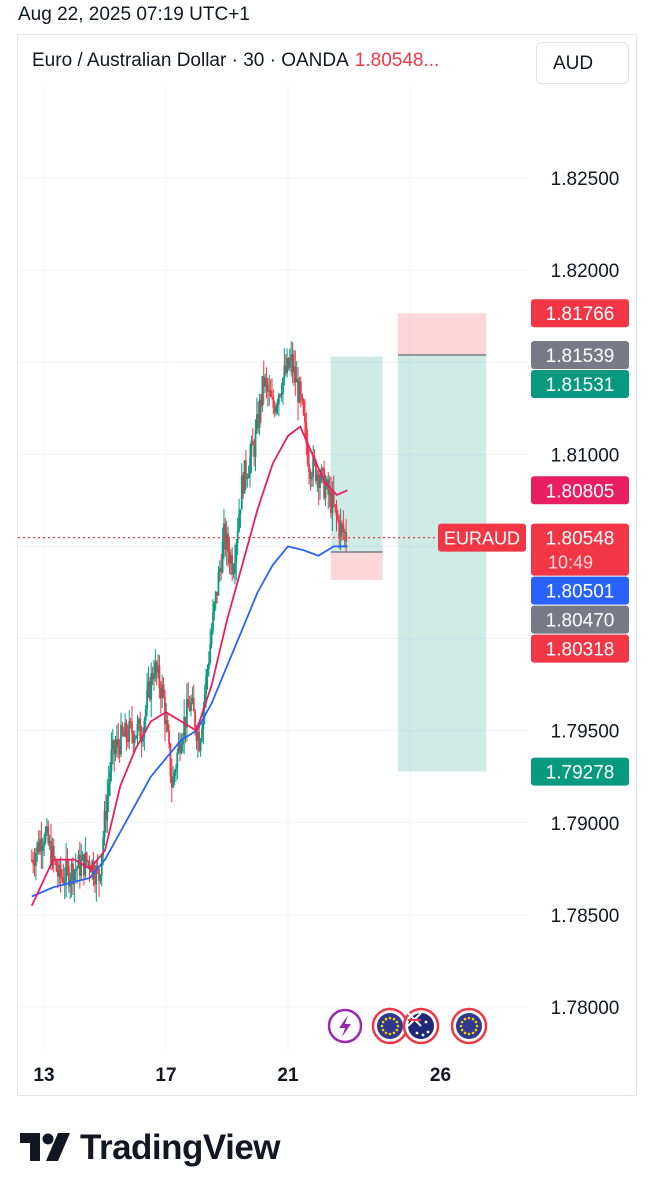 The width and height of the screenshot is (648, 1200). What do you see at coordinates (585, 455) in the screenshot?
I see `y-tick-label: 1.81000` at bounding box center [585, 455].